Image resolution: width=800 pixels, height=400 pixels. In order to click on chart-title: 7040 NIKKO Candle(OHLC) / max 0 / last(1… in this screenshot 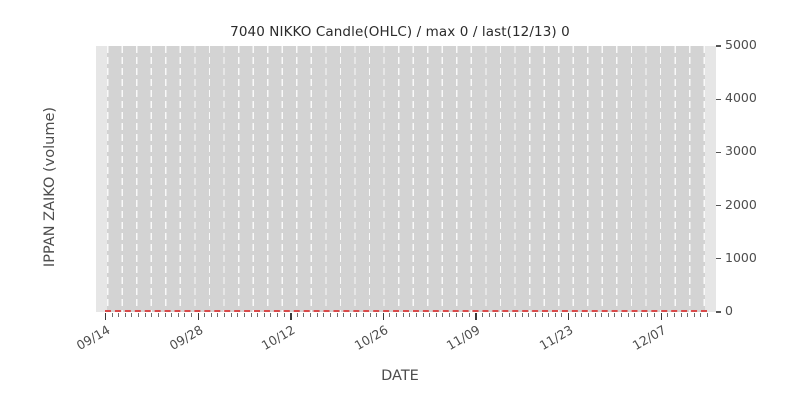, I will do `click(400, 32)`.